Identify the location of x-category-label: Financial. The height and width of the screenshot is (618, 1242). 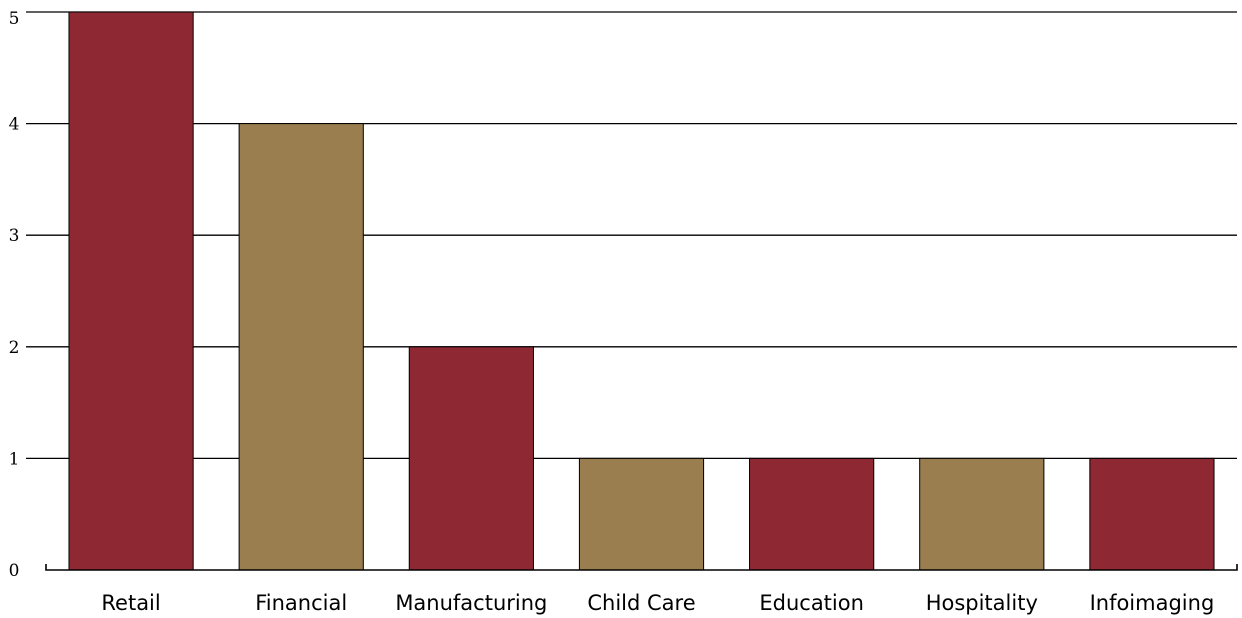
(301, 603).